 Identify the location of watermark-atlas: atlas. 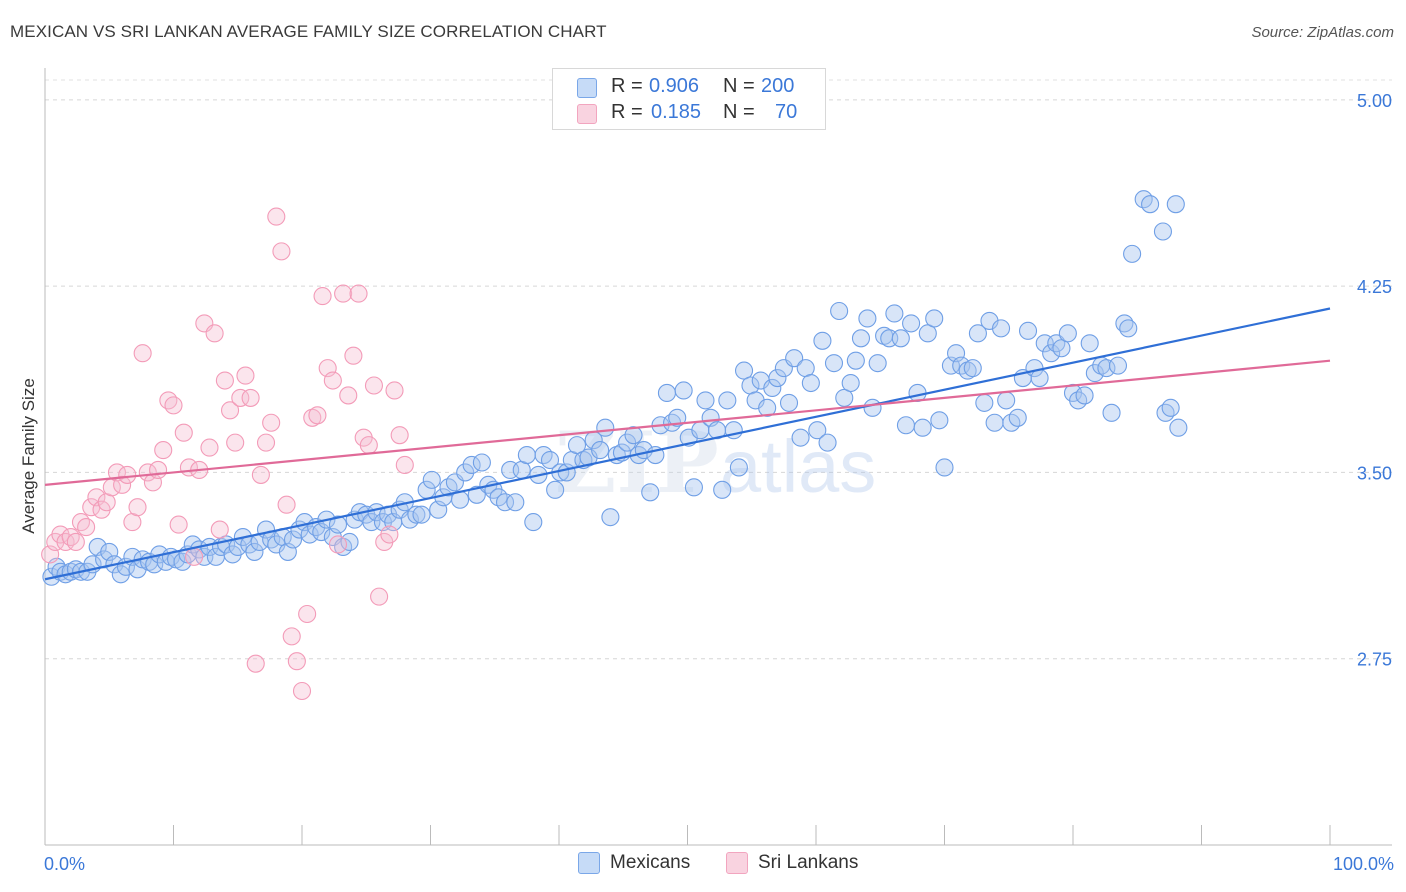
(798, 466).